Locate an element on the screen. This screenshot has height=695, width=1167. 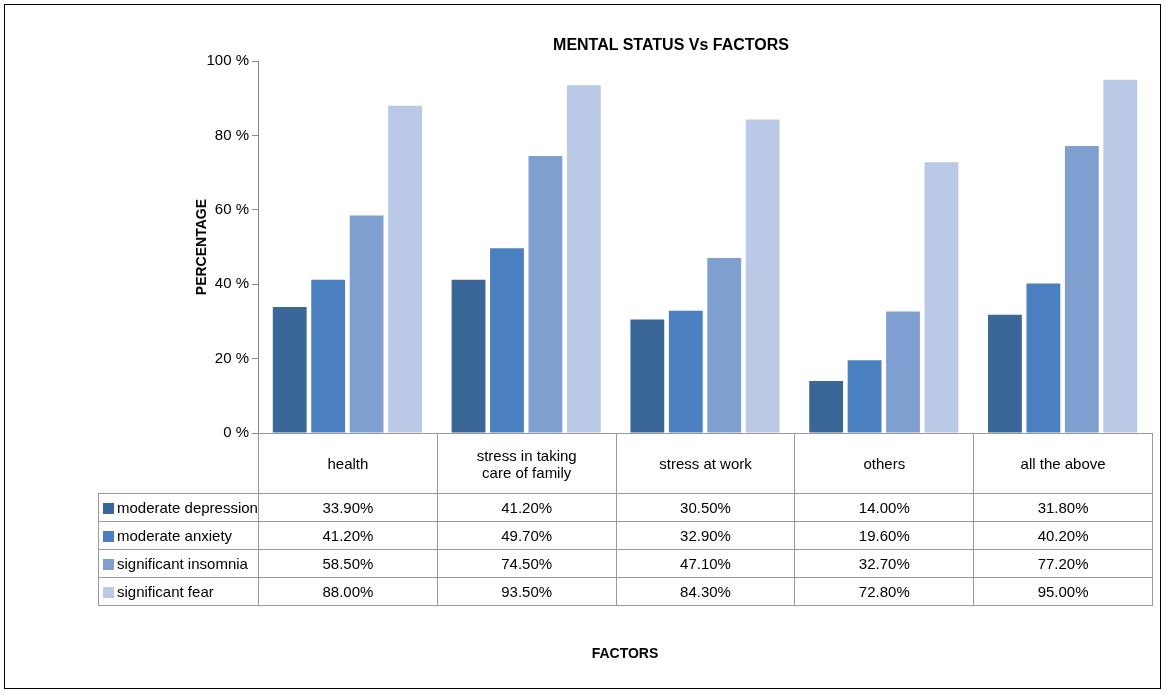
data-label: 74.50% is located at coordinates (527, 563).